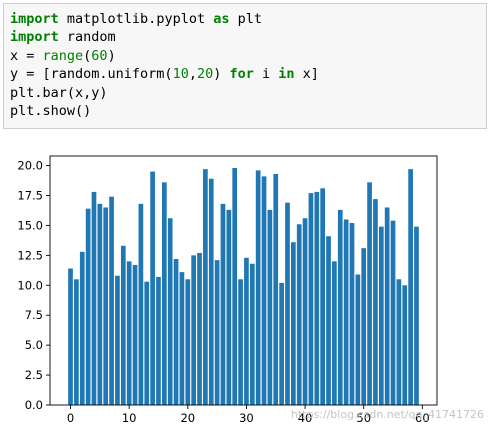 The width and height of the screenshot is (490, 432). I want to click on x-tick-label: 10, so click(129, 418).